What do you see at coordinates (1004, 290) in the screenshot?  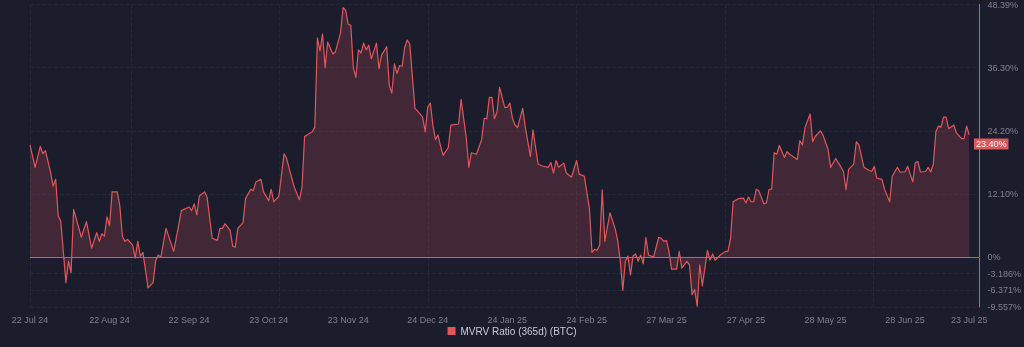 I see `y-tick-label: -6.371%` at bounding box center [1004, 290].